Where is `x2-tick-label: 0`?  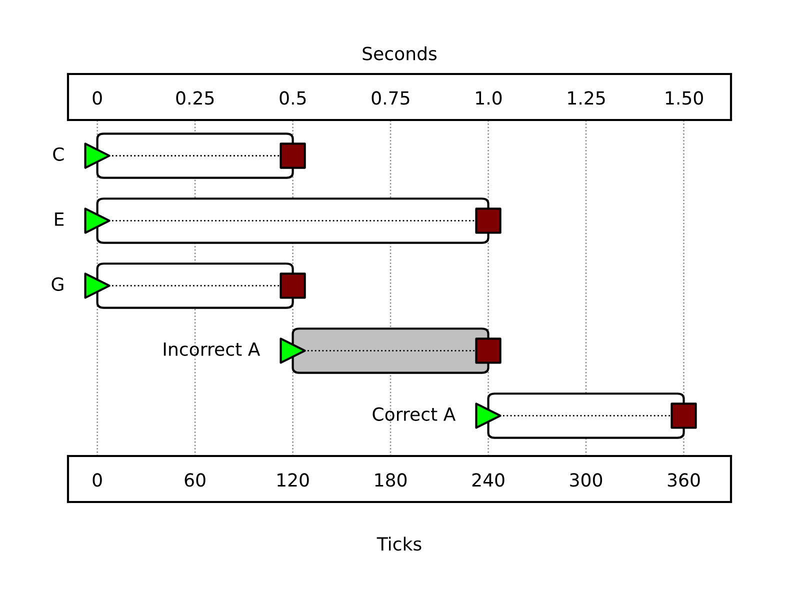
x2-tick-label: 0 is located at coordinates (97, 98).